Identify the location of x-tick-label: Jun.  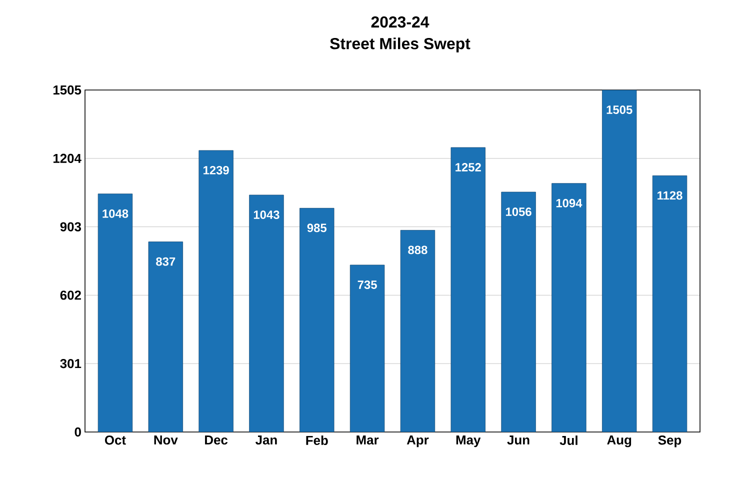
(518, 440).